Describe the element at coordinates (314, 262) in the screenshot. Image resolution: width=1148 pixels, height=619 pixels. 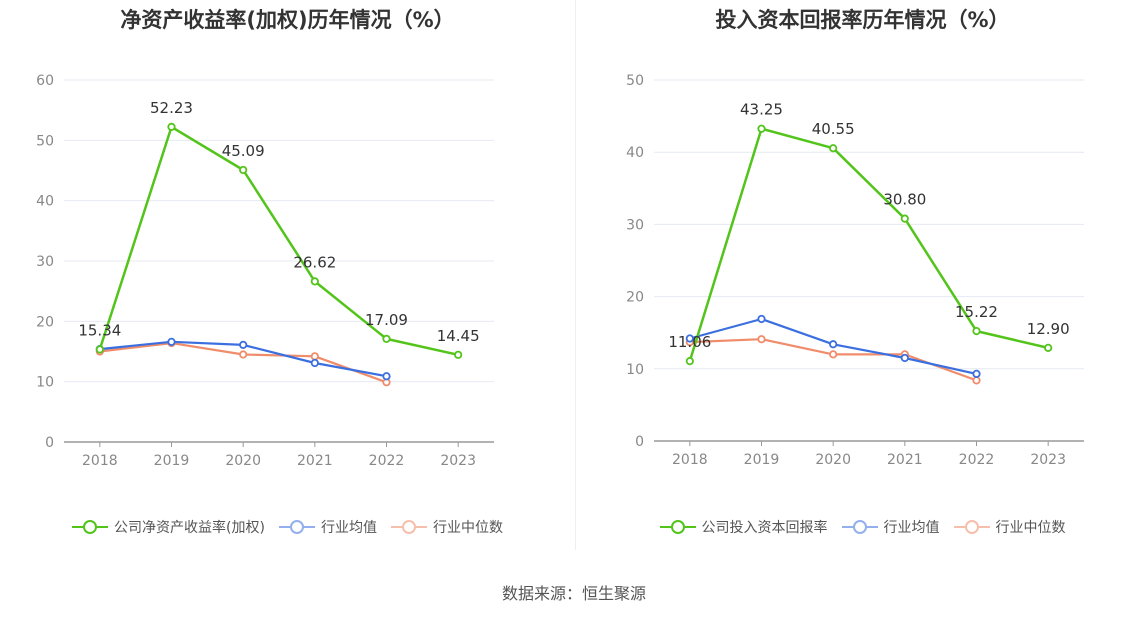
I see `data-label: 26.62` at that location.